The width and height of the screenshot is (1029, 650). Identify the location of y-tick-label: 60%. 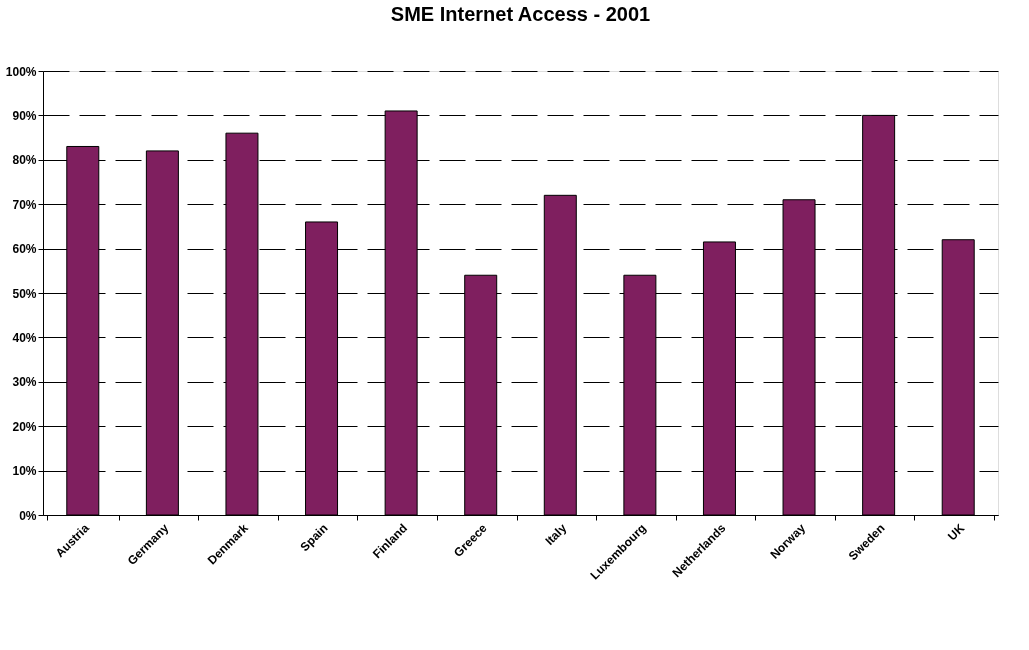
(24, 249).